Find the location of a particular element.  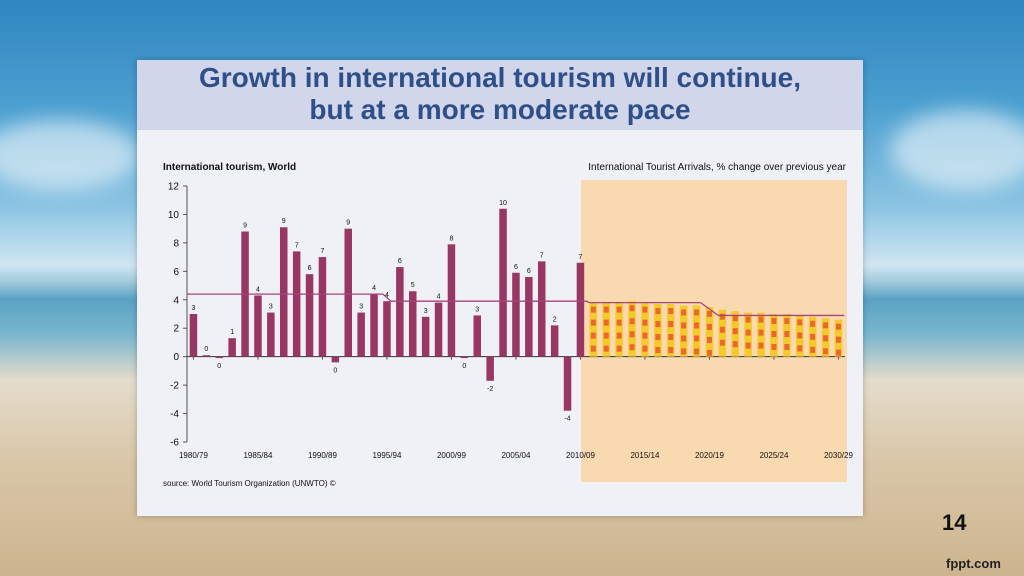

x-tick-label: 2010/09 is located at coordinates (580, 455).